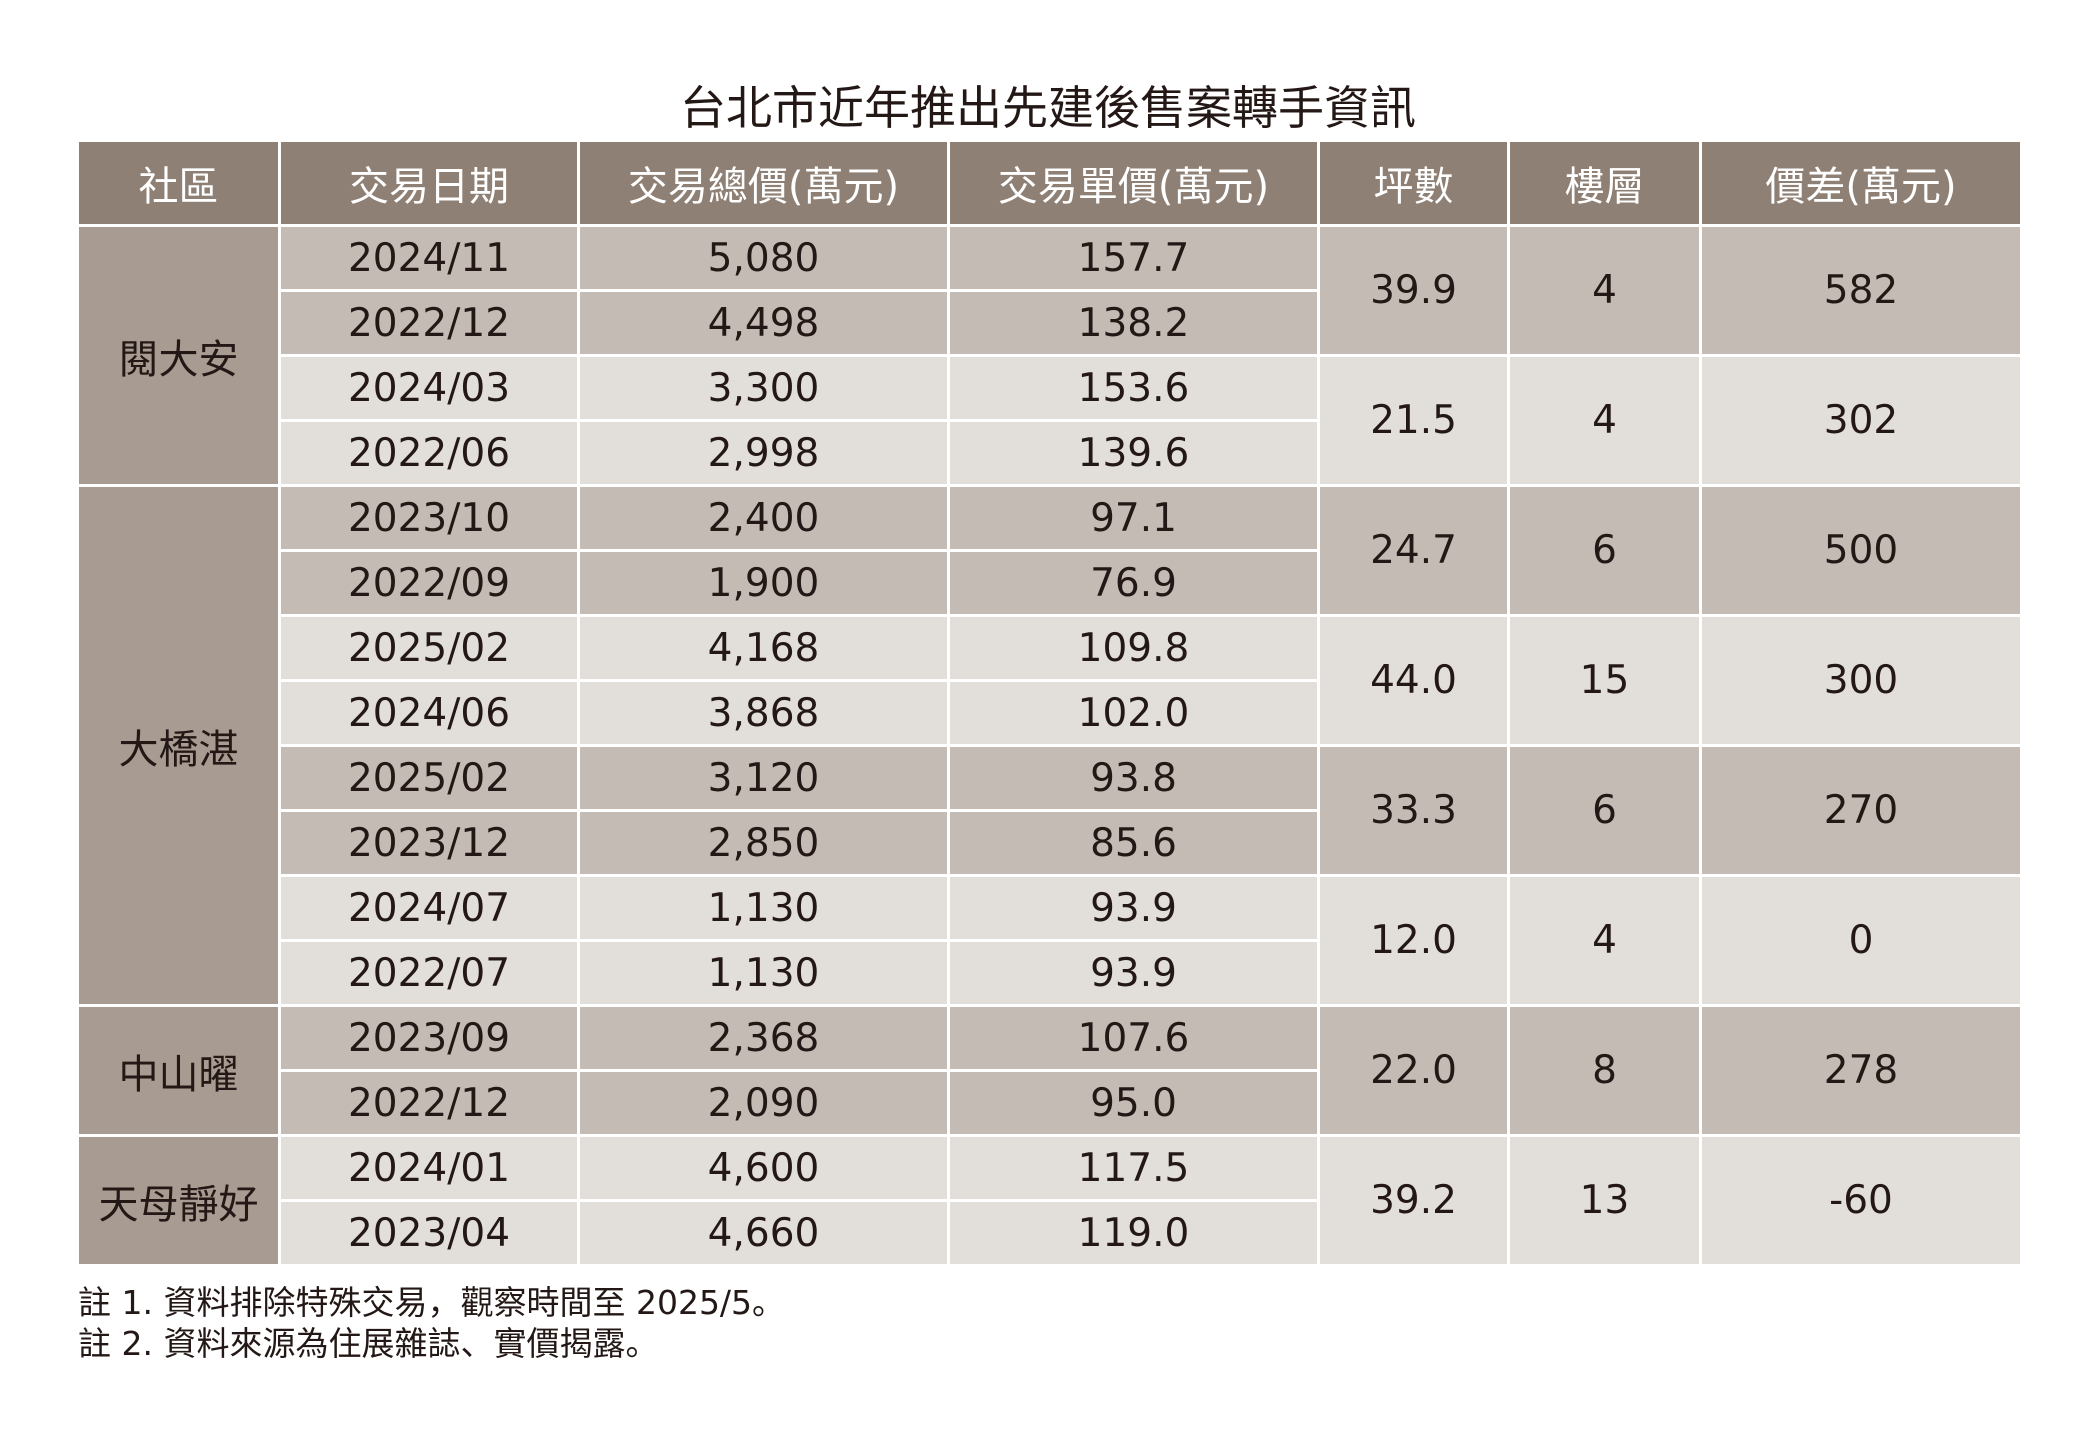 Image resolution: width=2096 pixels, height=1440 pixels. I want to click on price-diff-cell: 0, so click(1861, 940).